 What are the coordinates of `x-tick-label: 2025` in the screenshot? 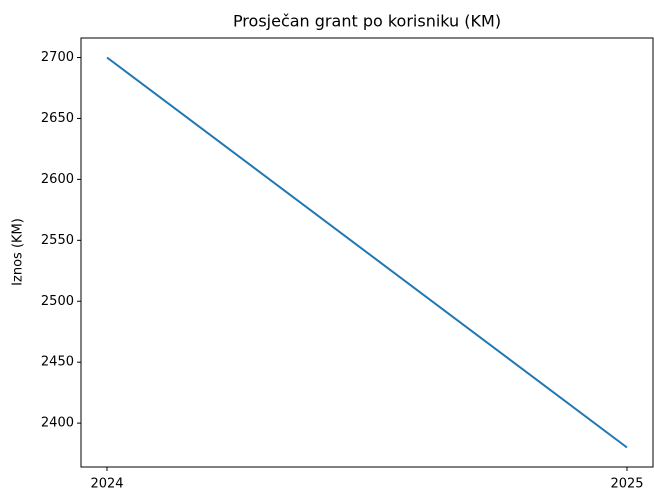 It's located at (626, 483).